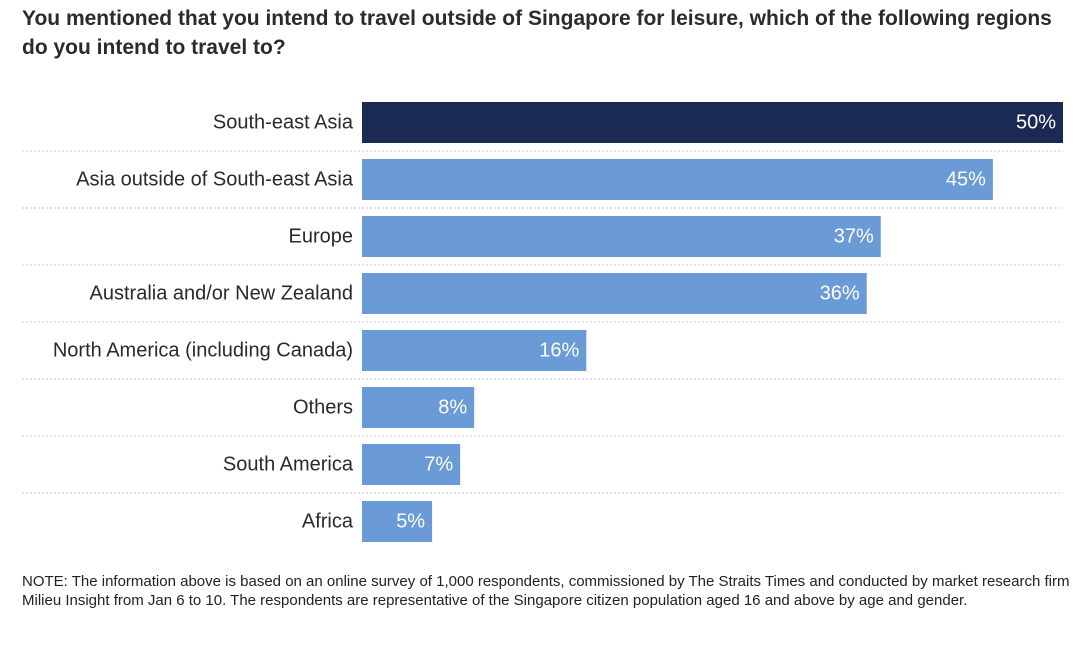 The image size is (1080, 651). What do you see at coordinates (215, 180) in the screenshot?
I see `category-label: Asia outside of South-east Asia` at bounding box center [215, 180].